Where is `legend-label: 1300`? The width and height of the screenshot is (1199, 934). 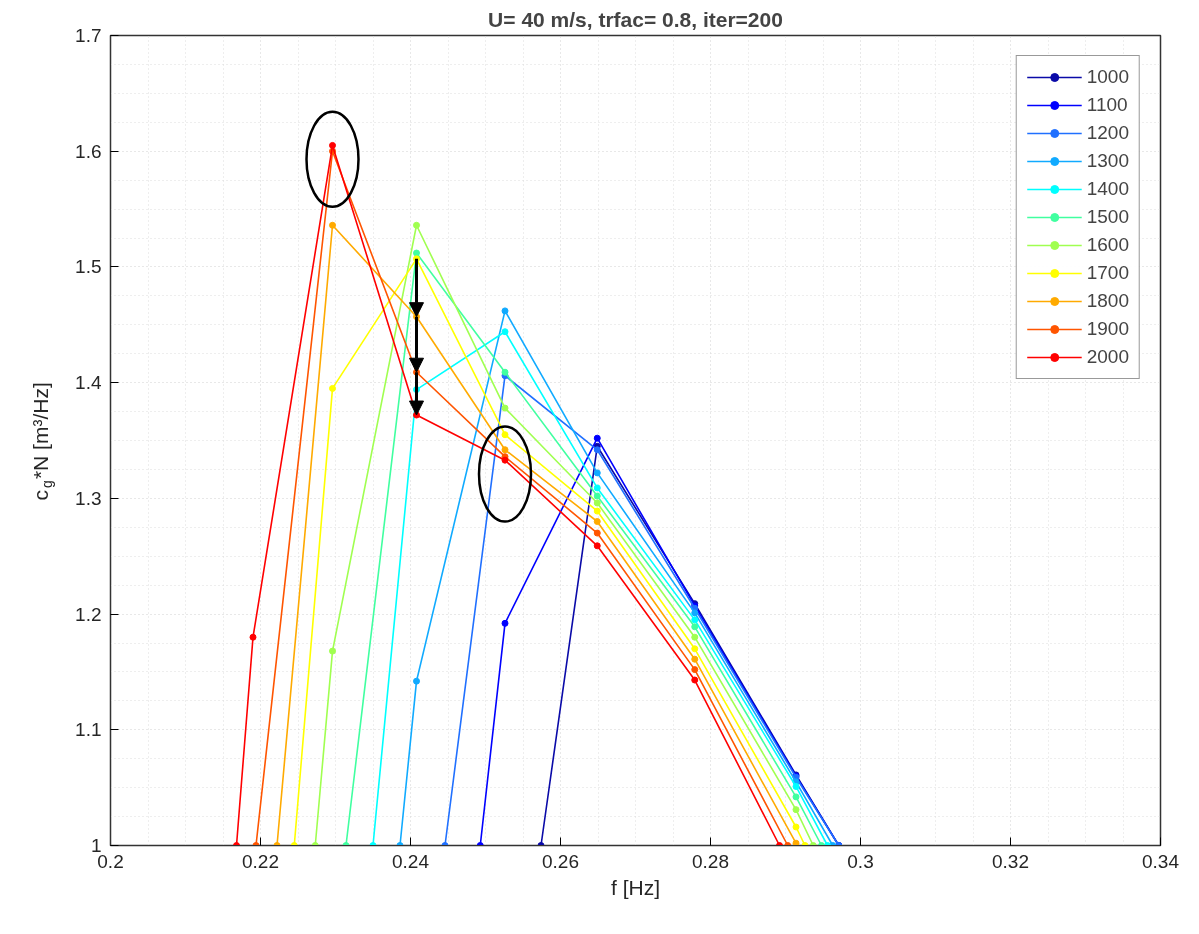 legend-label: 1300 is located at coordinates (1107, 161).